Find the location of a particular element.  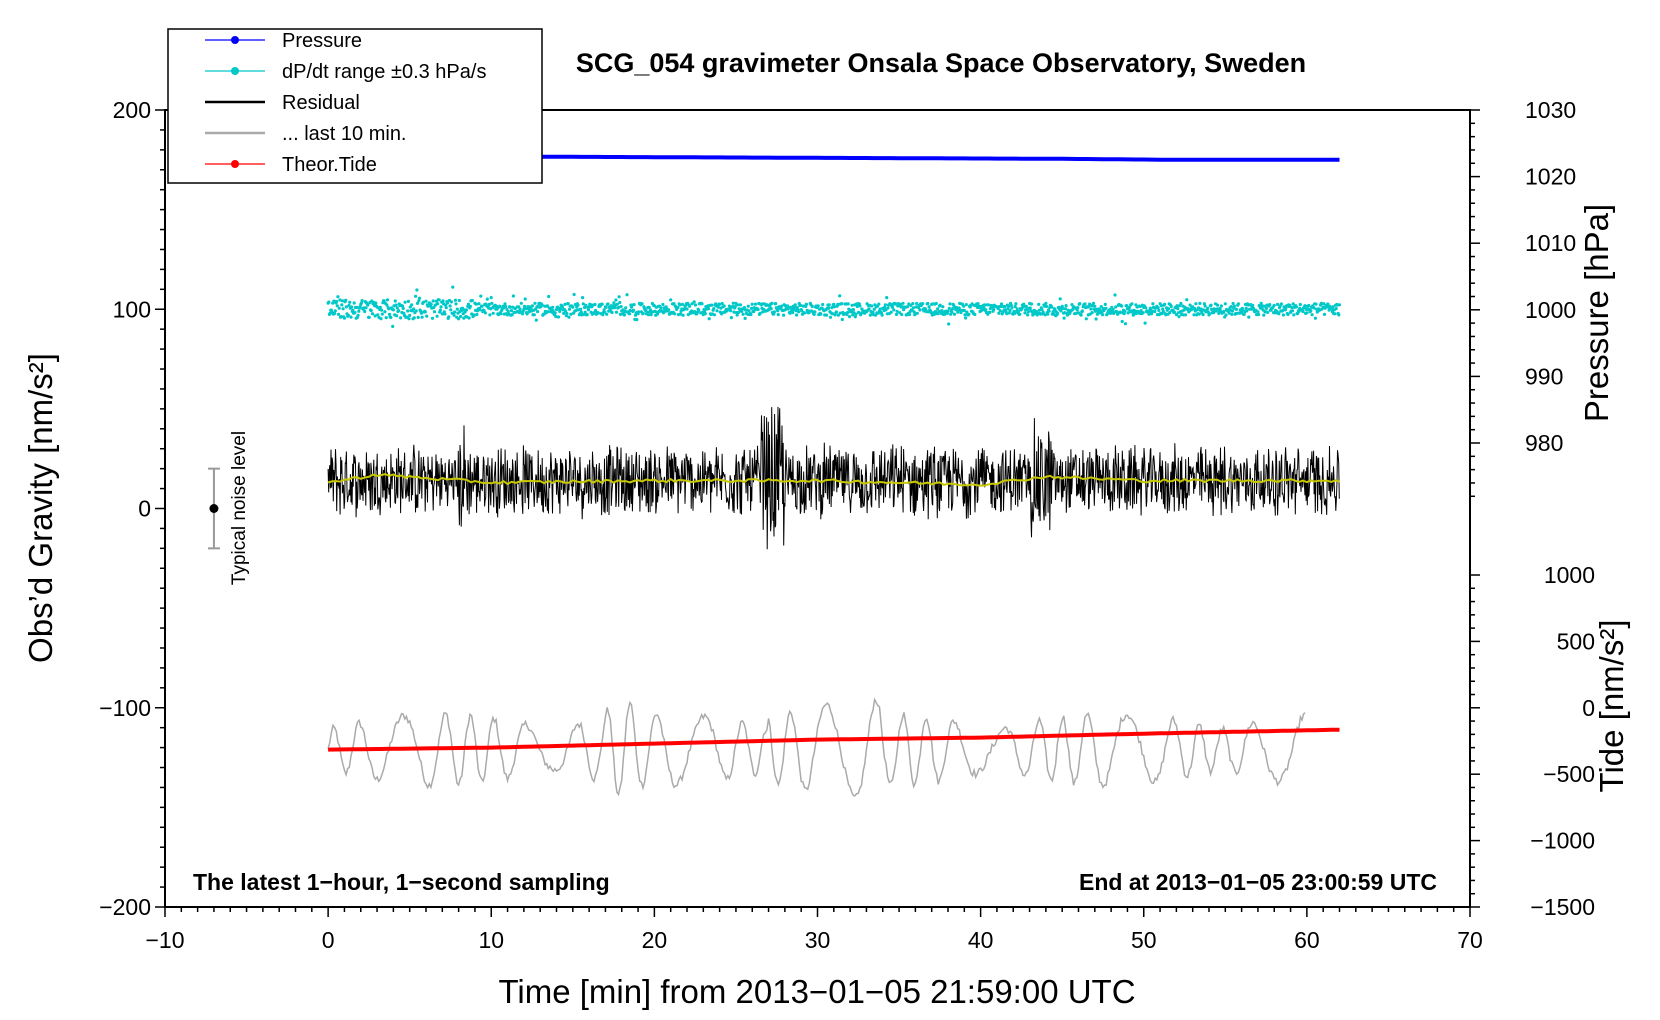

pressure-tick-label: 990 is located at coordinates (1544, 376).